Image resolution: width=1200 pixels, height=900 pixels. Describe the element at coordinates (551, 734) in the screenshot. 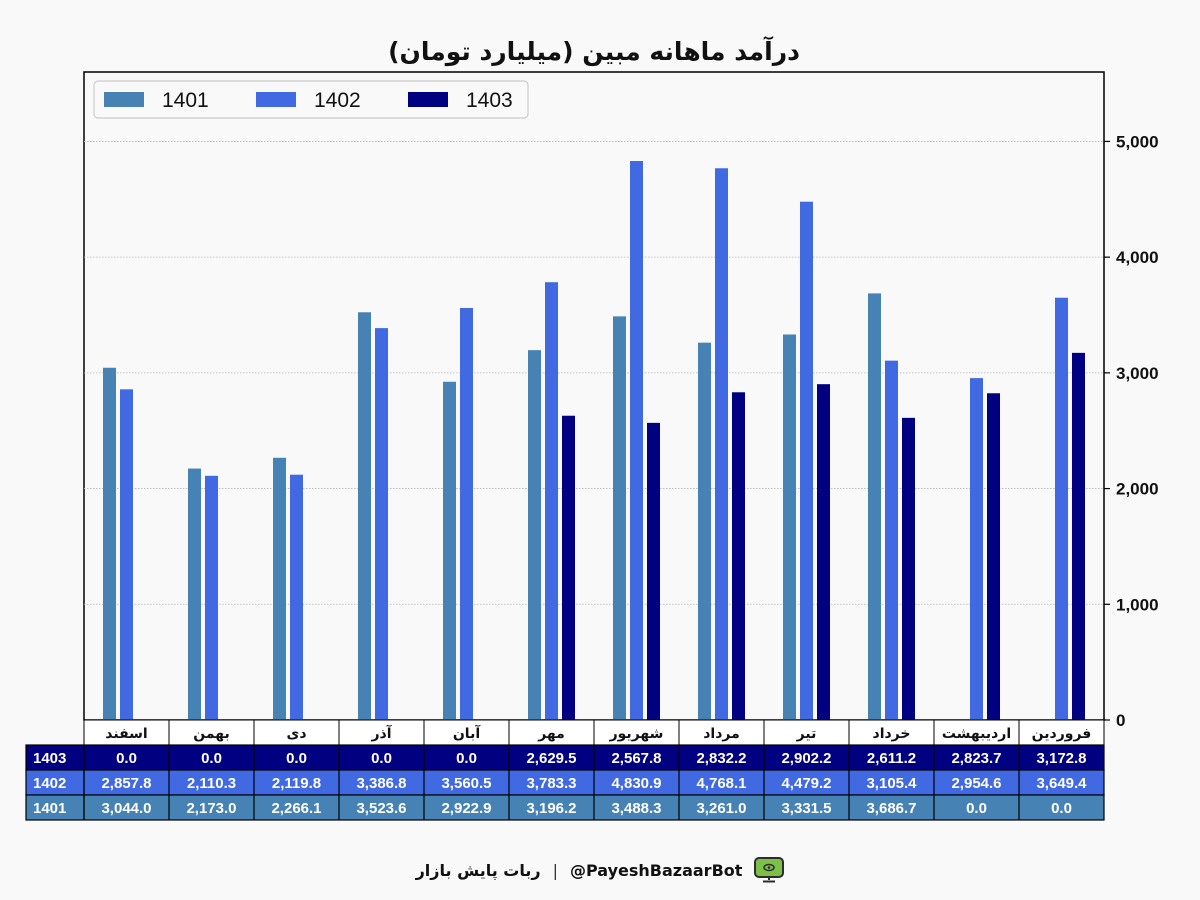

I see `category-label: مهر` at that location.